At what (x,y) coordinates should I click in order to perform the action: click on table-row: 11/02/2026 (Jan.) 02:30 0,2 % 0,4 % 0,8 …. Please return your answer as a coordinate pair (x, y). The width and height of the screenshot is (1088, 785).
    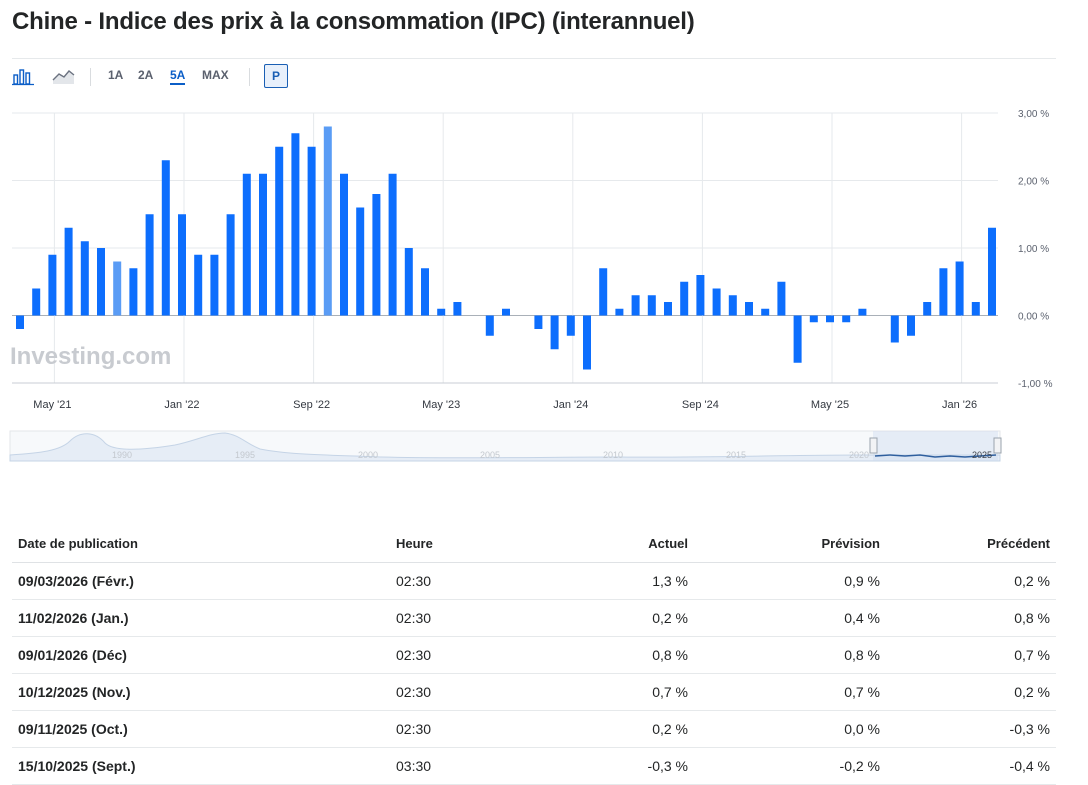
    Looking at the image, I should click on (534, 618).